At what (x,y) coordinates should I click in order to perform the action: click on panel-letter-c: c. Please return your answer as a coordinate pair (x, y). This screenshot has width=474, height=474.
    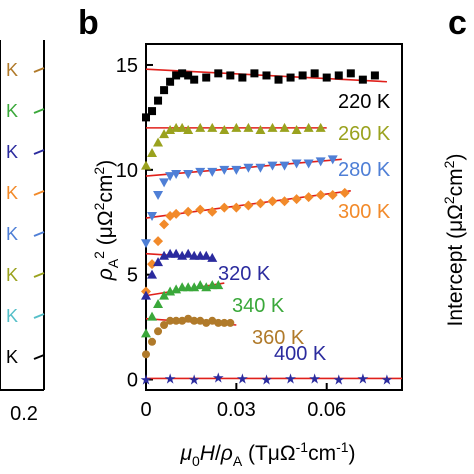
    Looking at the image, I should click on (457, 23).